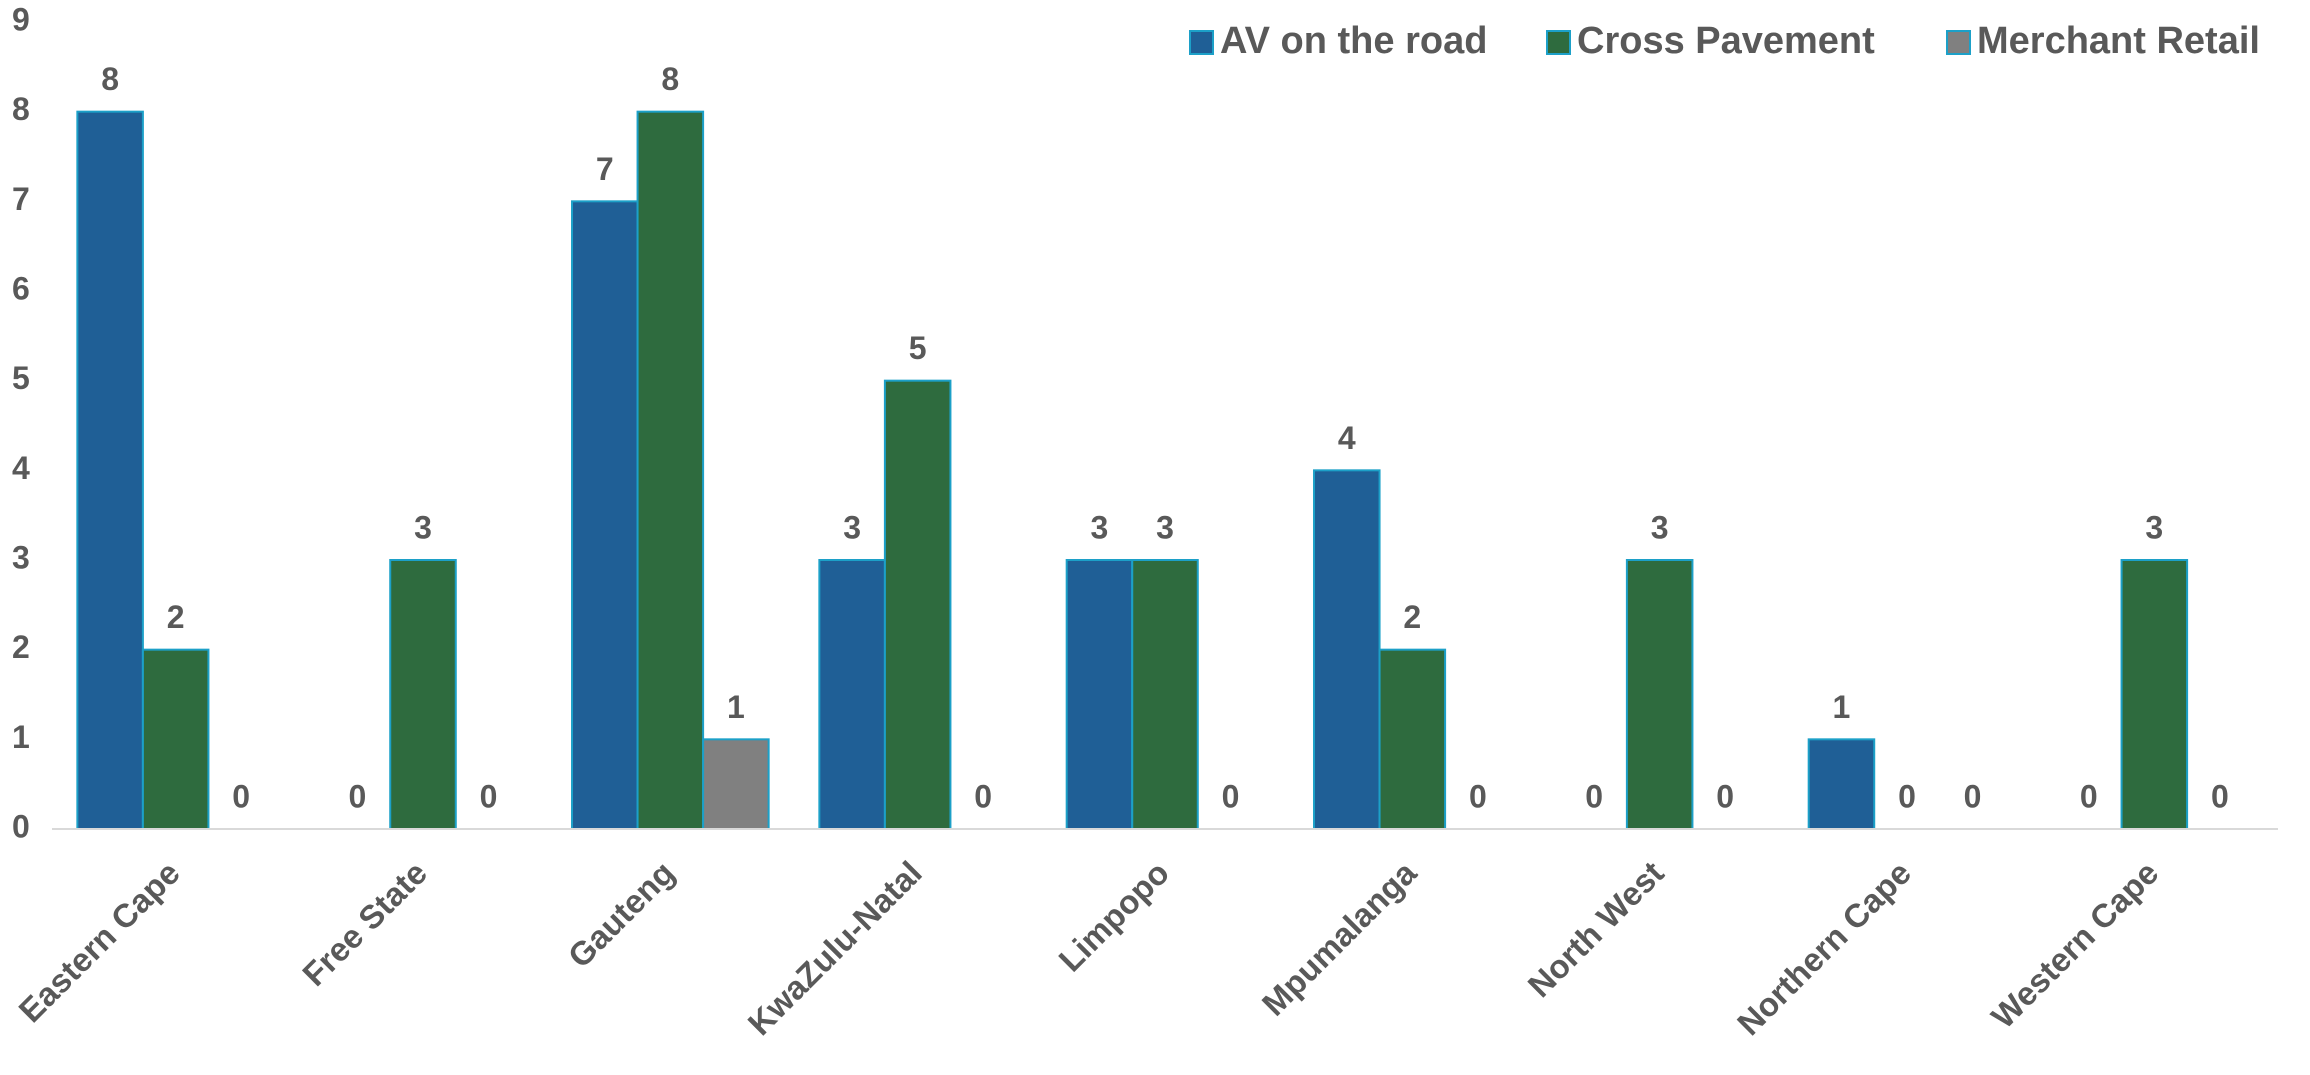 The width and height of the screenshot is (2310, 1075). I want to click on y-tick-label: 3, so click(21, 557).